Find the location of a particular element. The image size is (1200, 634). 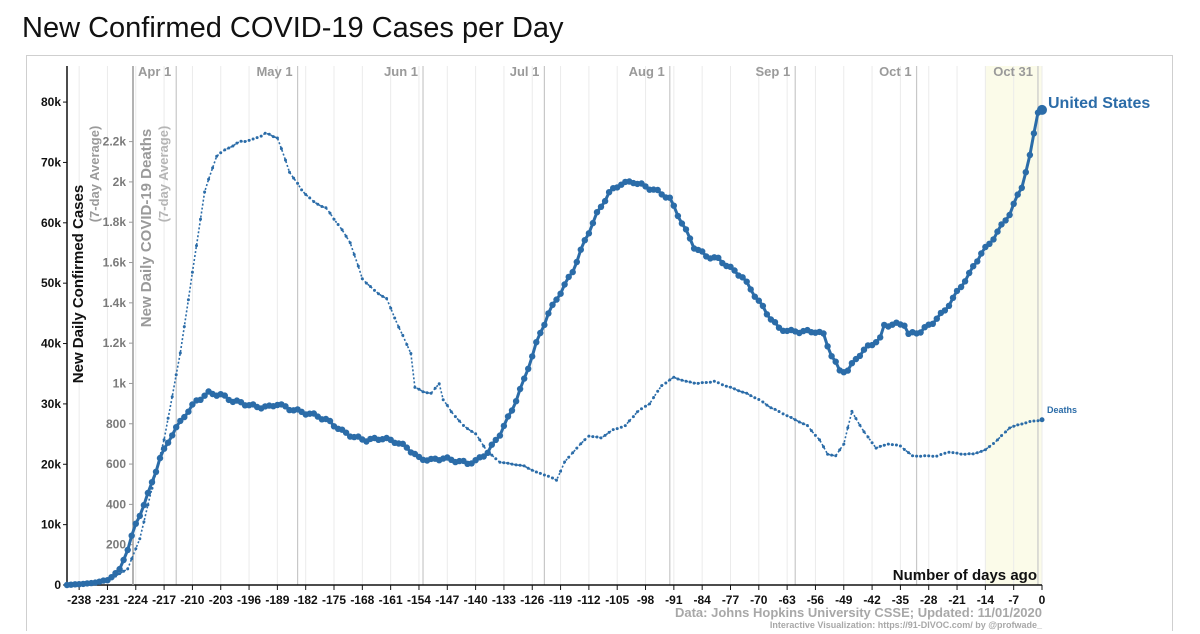

y-tick-label: 20k is located at coordinates (51, 464).